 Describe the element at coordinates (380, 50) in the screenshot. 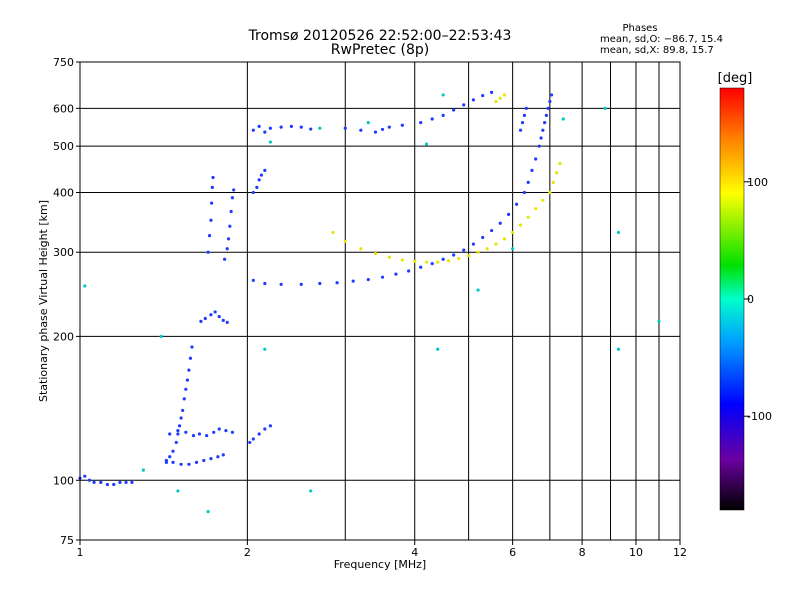

I see `chart-subtitle: RwPretec (8p)` at that location.